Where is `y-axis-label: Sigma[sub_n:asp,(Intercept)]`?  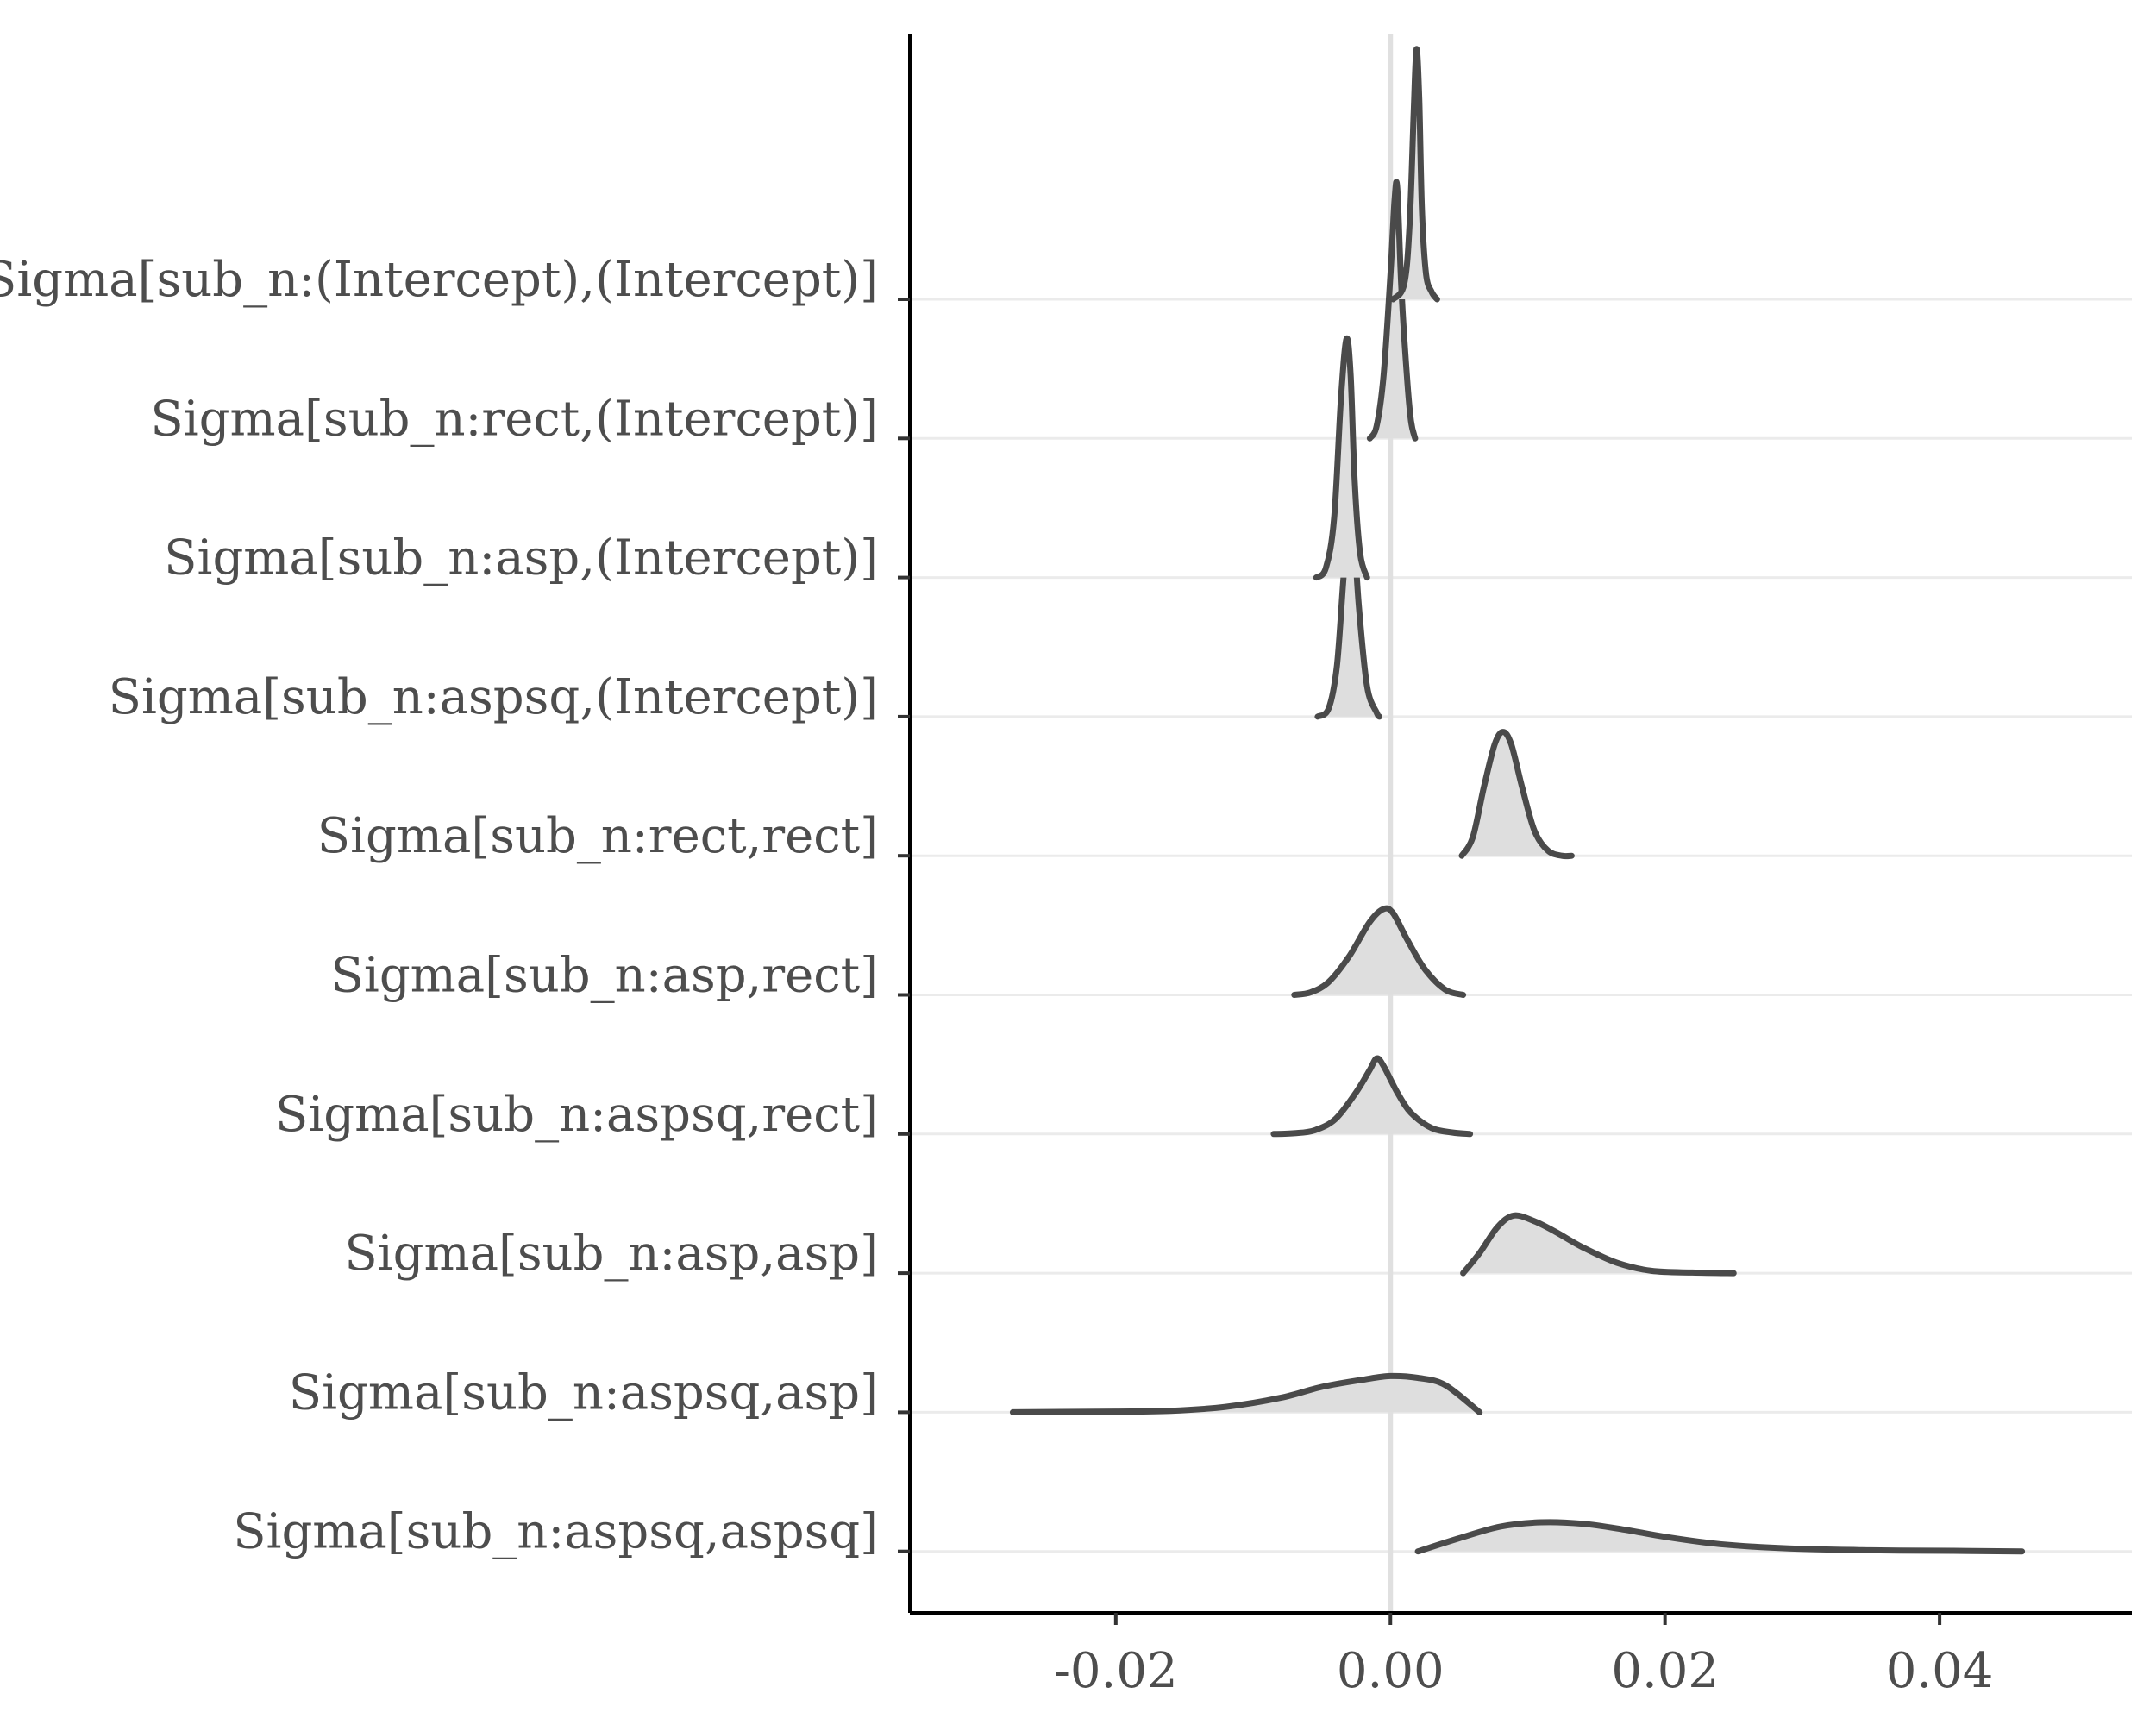
y-axis-label: Sigma[sub_n:asp,(Intercept)] is located at coordinates (521, 558).